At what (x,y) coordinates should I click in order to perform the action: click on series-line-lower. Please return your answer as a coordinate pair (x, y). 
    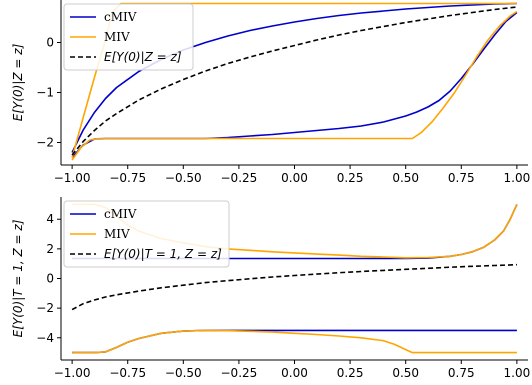
    Looking at the image, I should click on (294, 341).